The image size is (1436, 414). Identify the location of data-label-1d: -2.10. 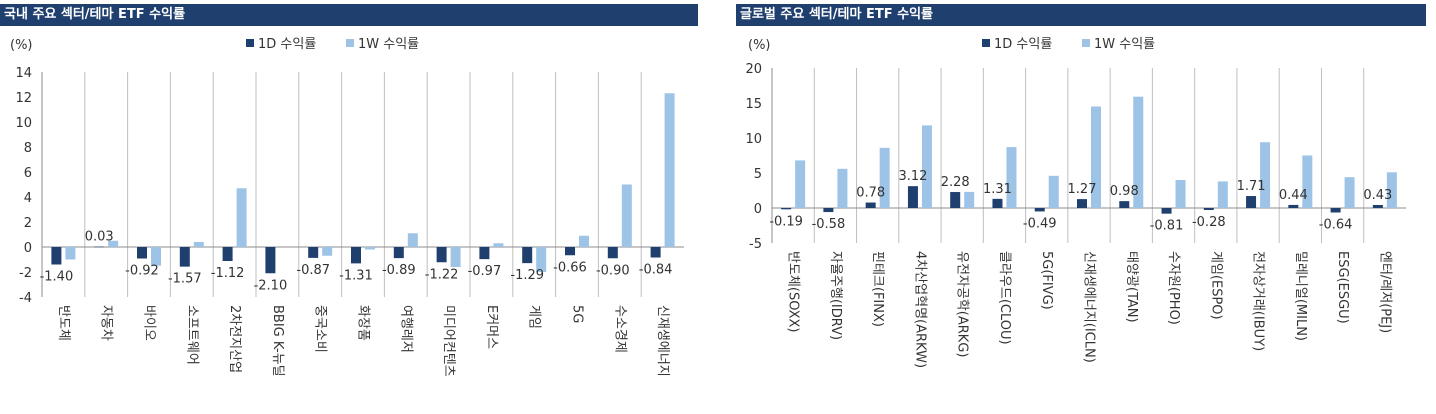
(271, 285).